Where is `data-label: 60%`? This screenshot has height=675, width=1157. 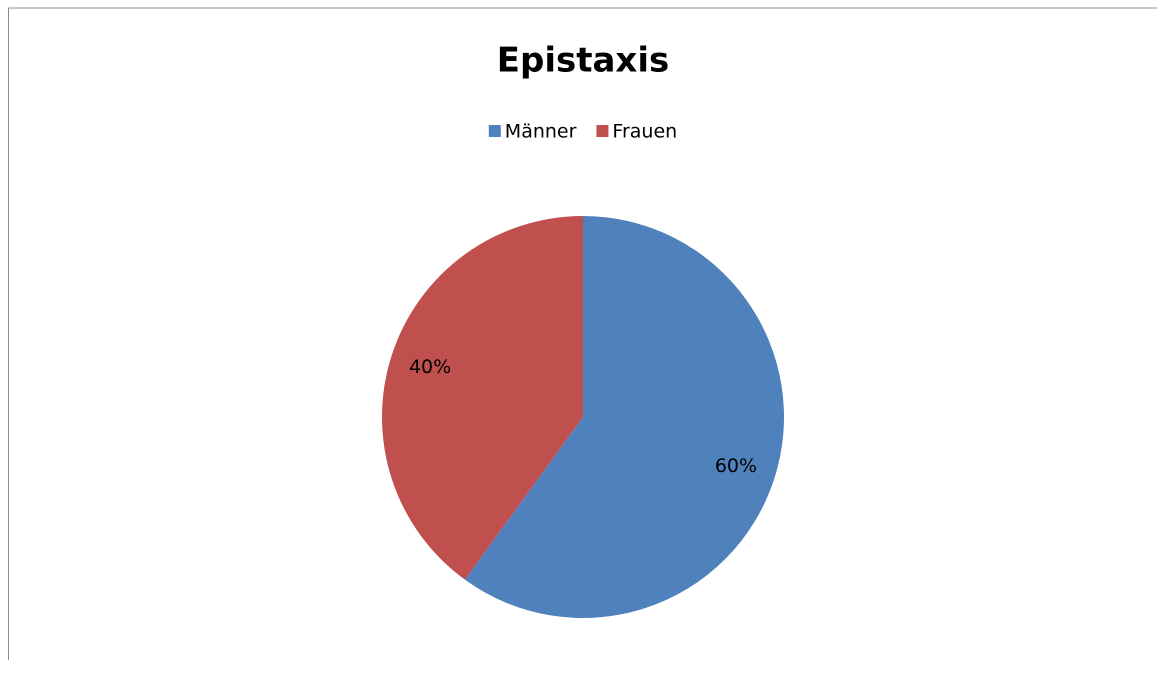
data-label: 60% is located at coordinates (736, 466).